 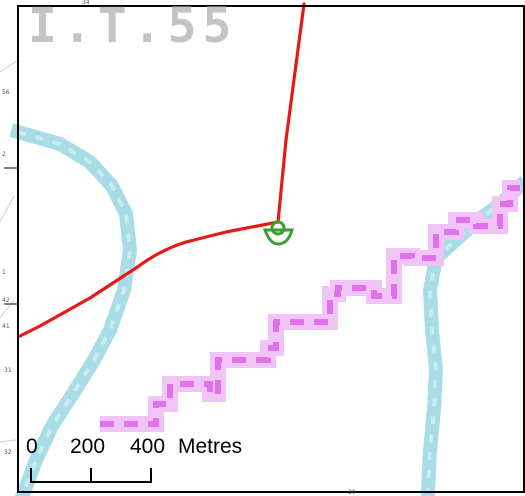 I want to click on edge-number-bottom: 30, so click(x=352, y=492).